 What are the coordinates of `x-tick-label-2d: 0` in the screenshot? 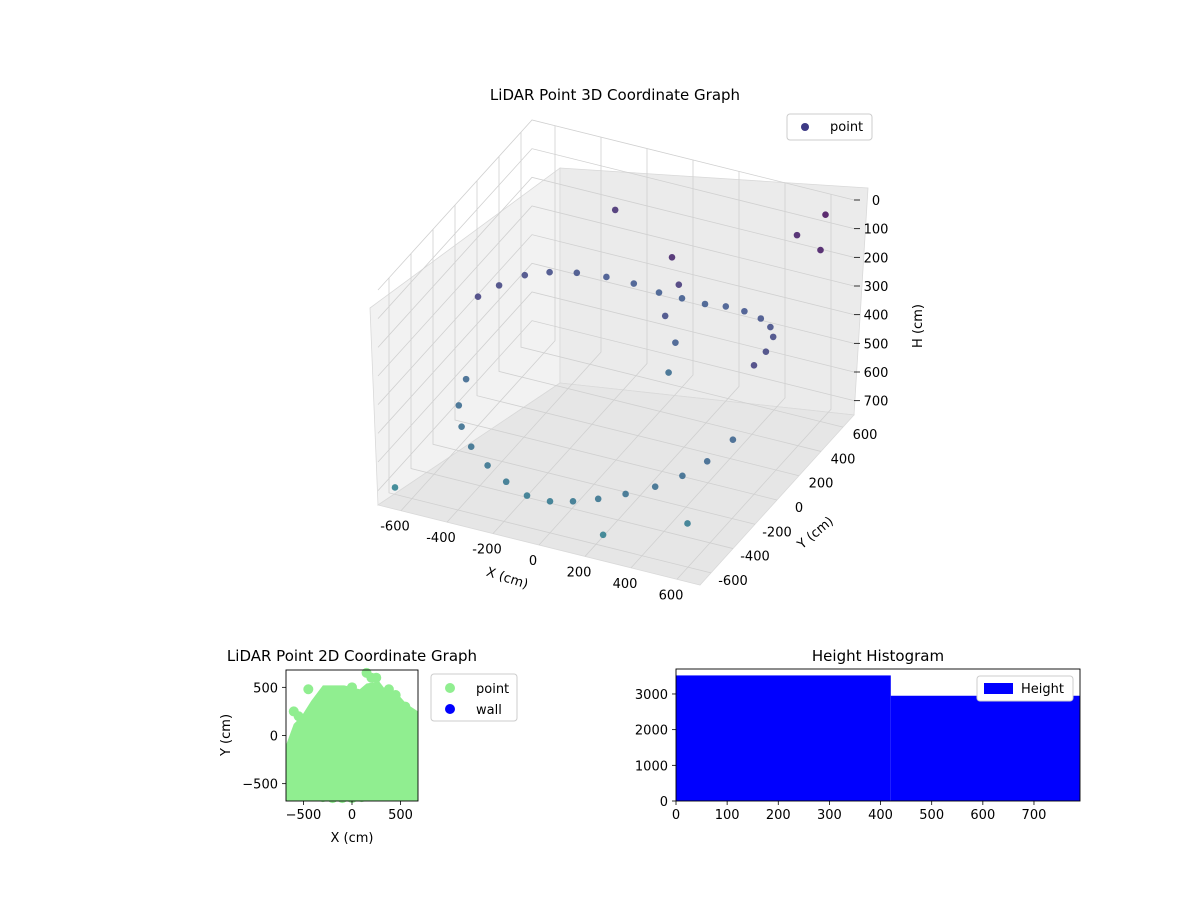 It's located at (352, 815).